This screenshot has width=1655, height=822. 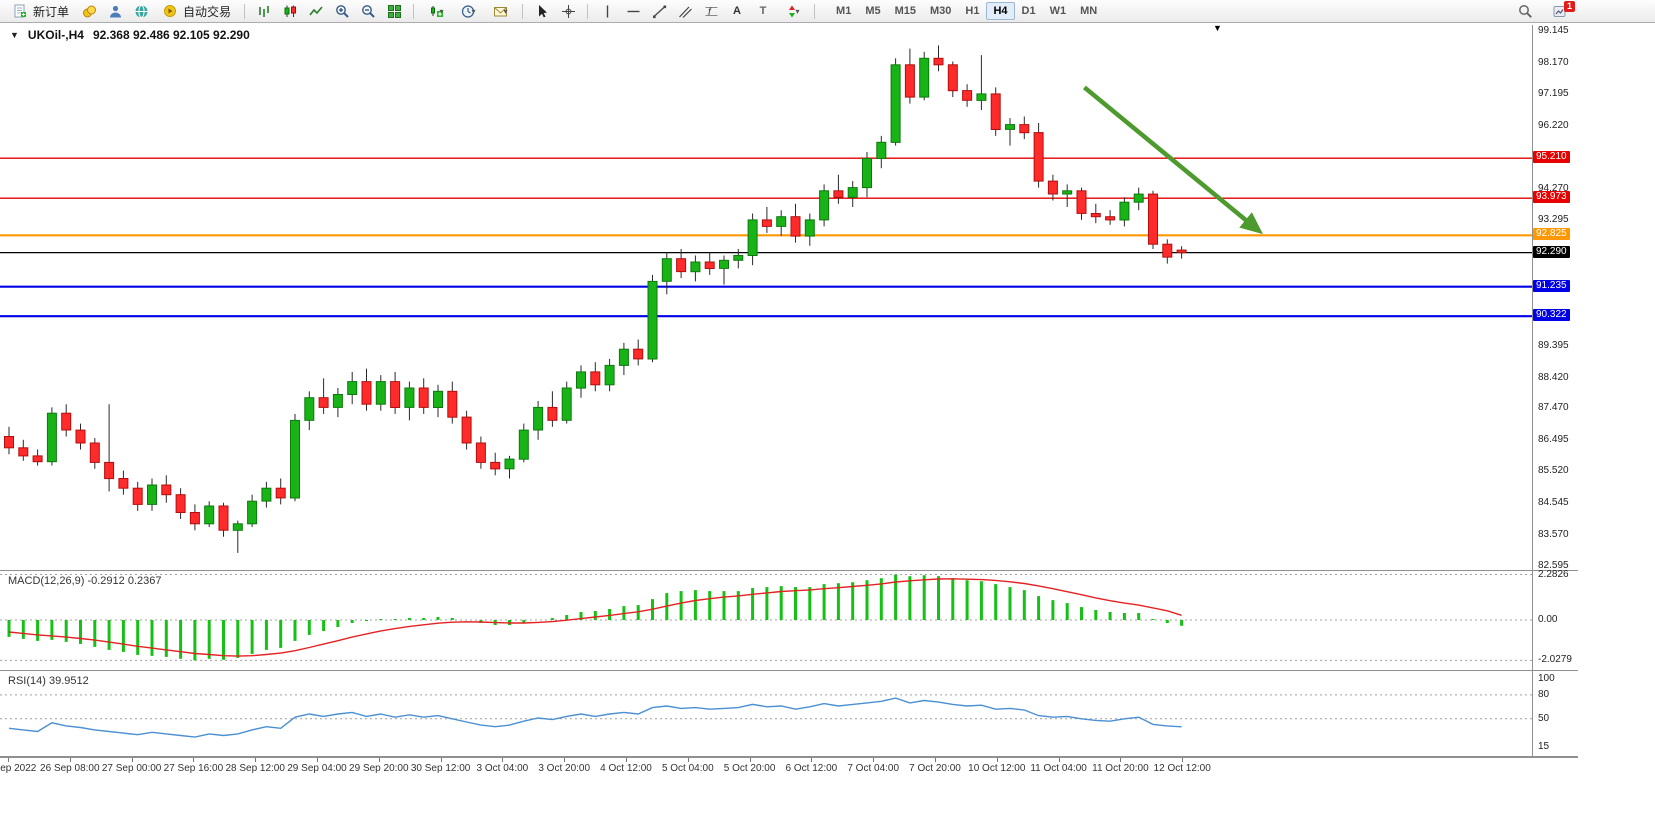 I want to click on macd-scale-label: 2.2826, so click(x=1553, y=574).